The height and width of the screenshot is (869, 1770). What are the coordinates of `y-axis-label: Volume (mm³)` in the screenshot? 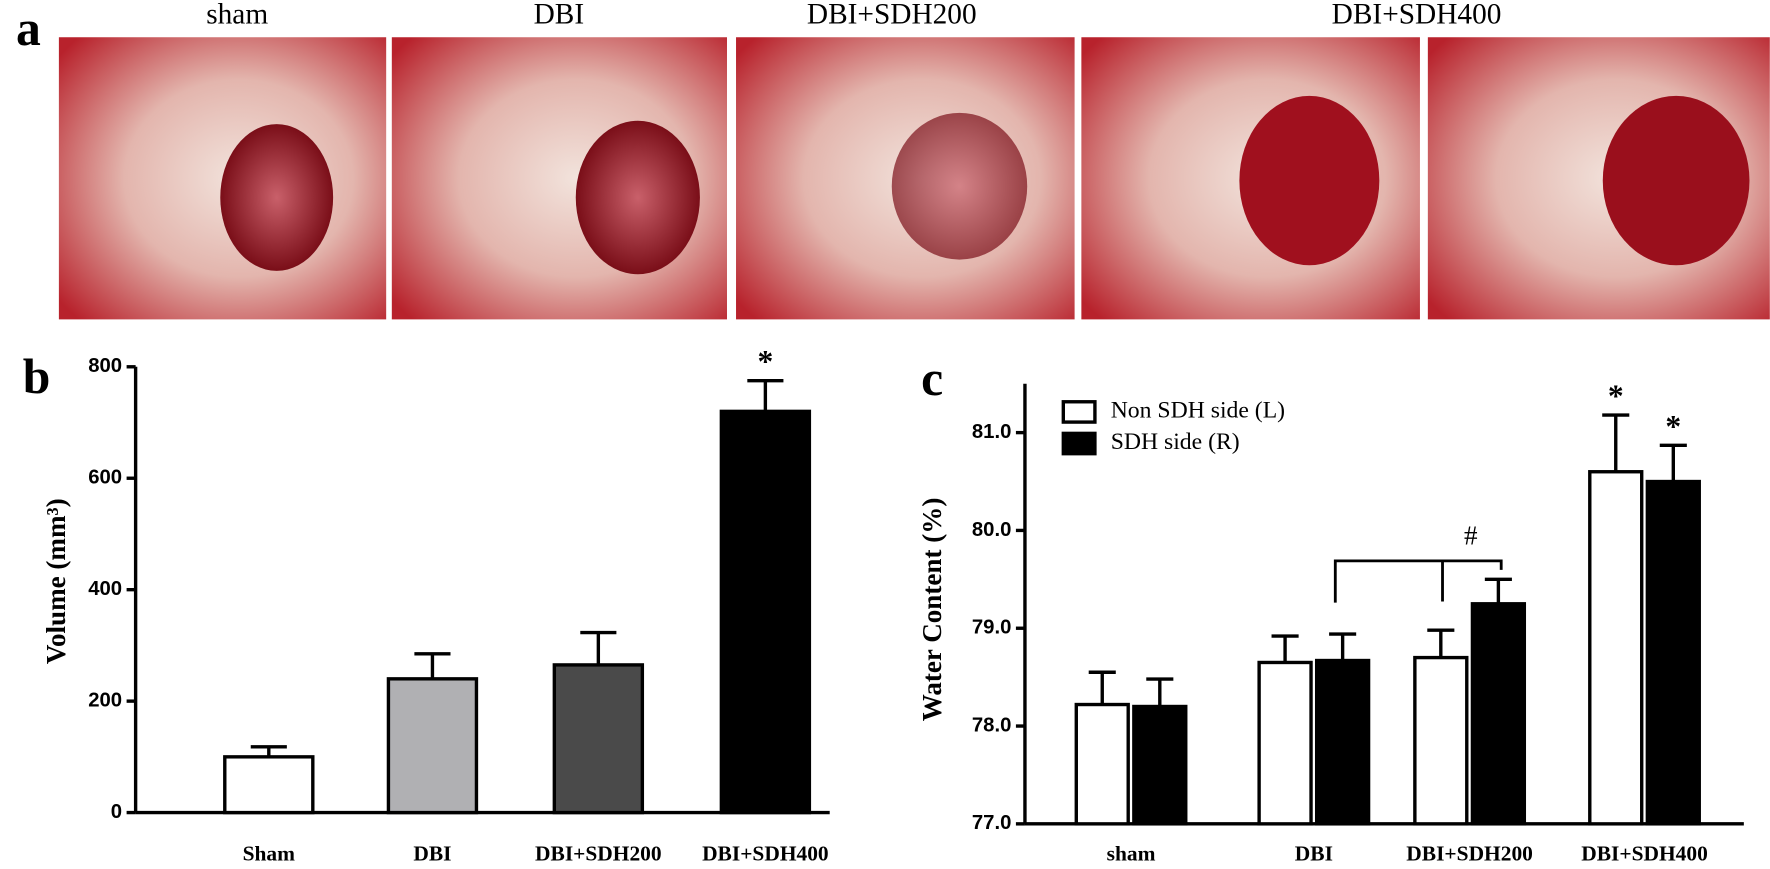 It's located at (56, 581).